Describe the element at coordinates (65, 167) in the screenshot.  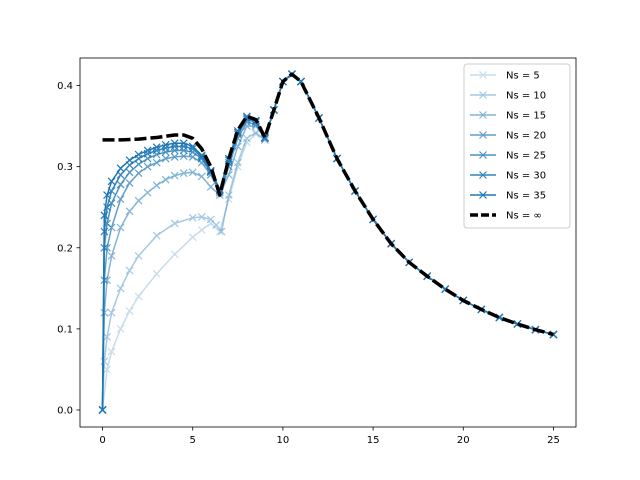
I see `y-tick-label: 0.3` at that location.